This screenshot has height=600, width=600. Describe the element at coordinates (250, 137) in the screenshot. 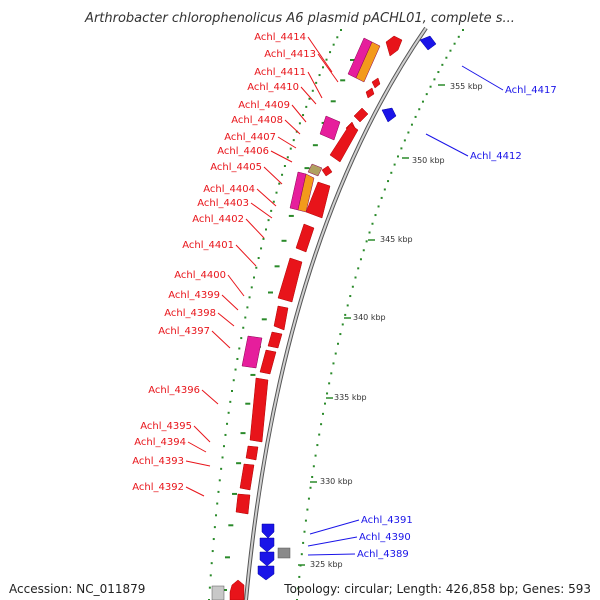

I see `gene-label-achl-4407: Achl_4407` at that location.